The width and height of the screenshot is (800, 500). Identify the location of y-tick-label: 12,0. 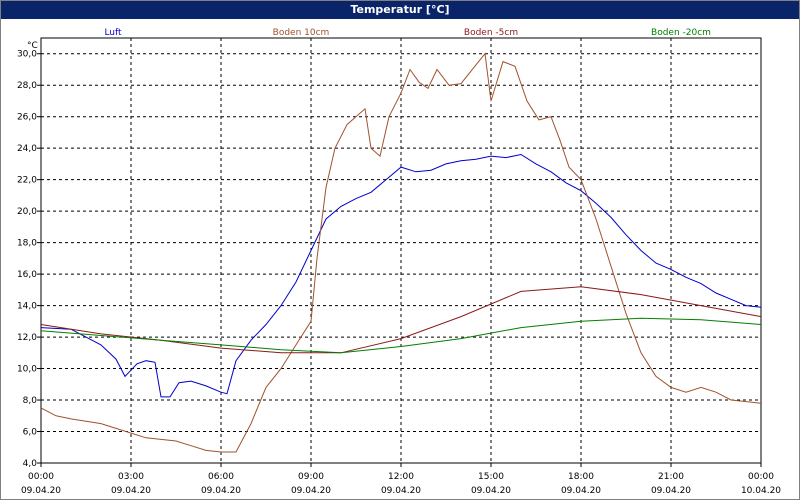
(27, 338).